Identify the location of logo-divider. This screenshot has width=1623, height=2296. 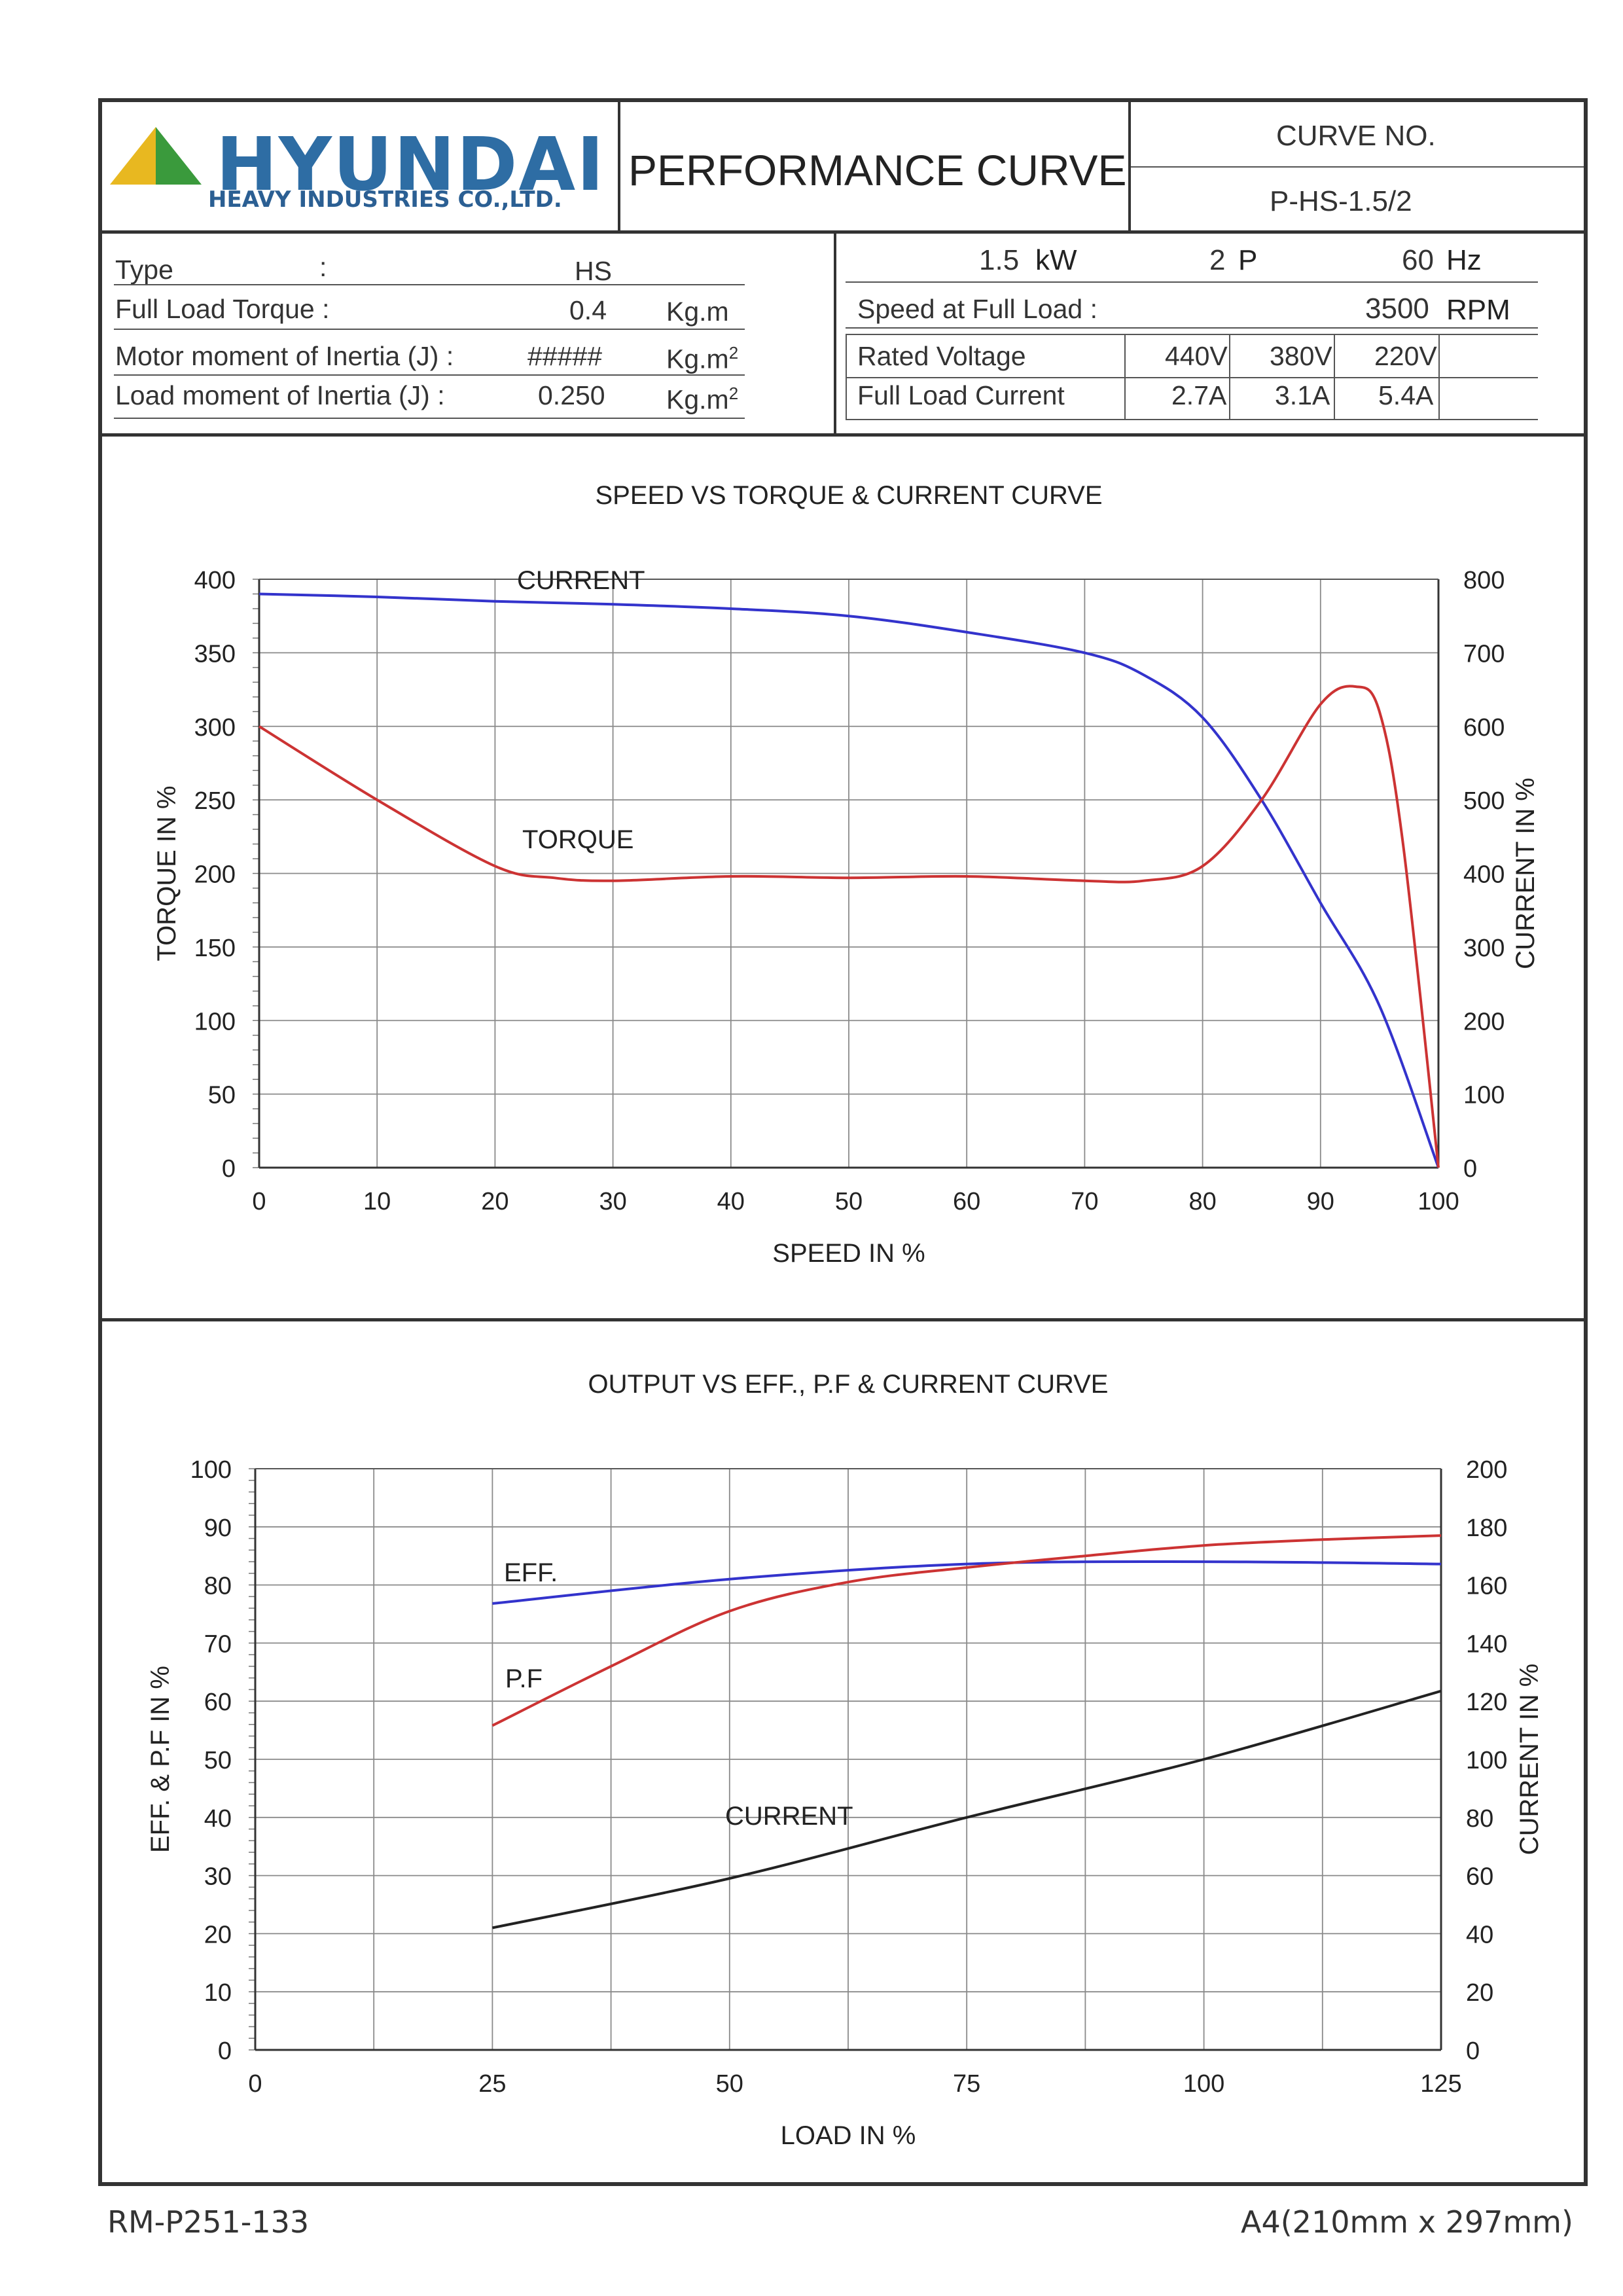
(619, 165).